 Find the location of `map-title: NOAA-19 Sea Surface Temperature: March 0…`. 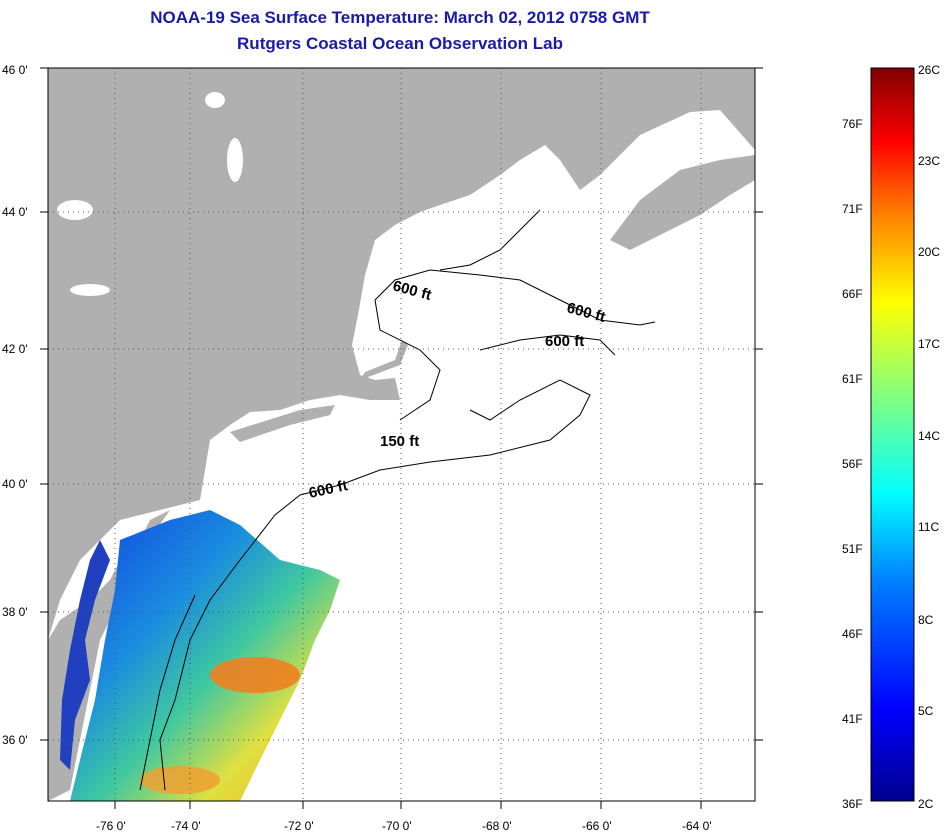

map-title: NOAA-19 Sea Surface Temperature: March 0… is located at coordinates (400, 17).